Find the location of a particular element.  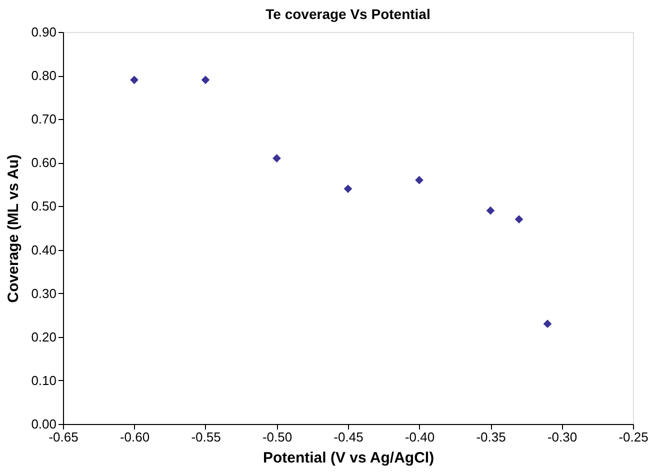

x-tick-label: -0.55 is located at coordinates (206, 437).